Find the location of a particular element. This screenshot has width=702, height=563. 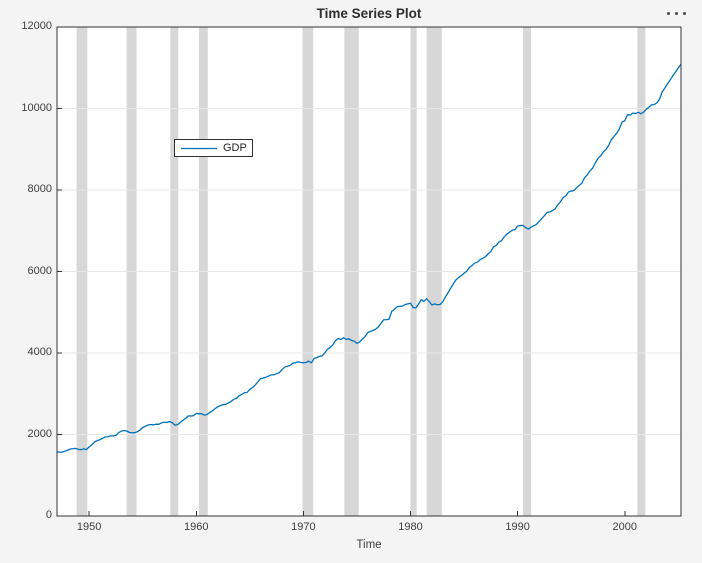

y-tick-label: 10000 is located at coordinates (36, 107).